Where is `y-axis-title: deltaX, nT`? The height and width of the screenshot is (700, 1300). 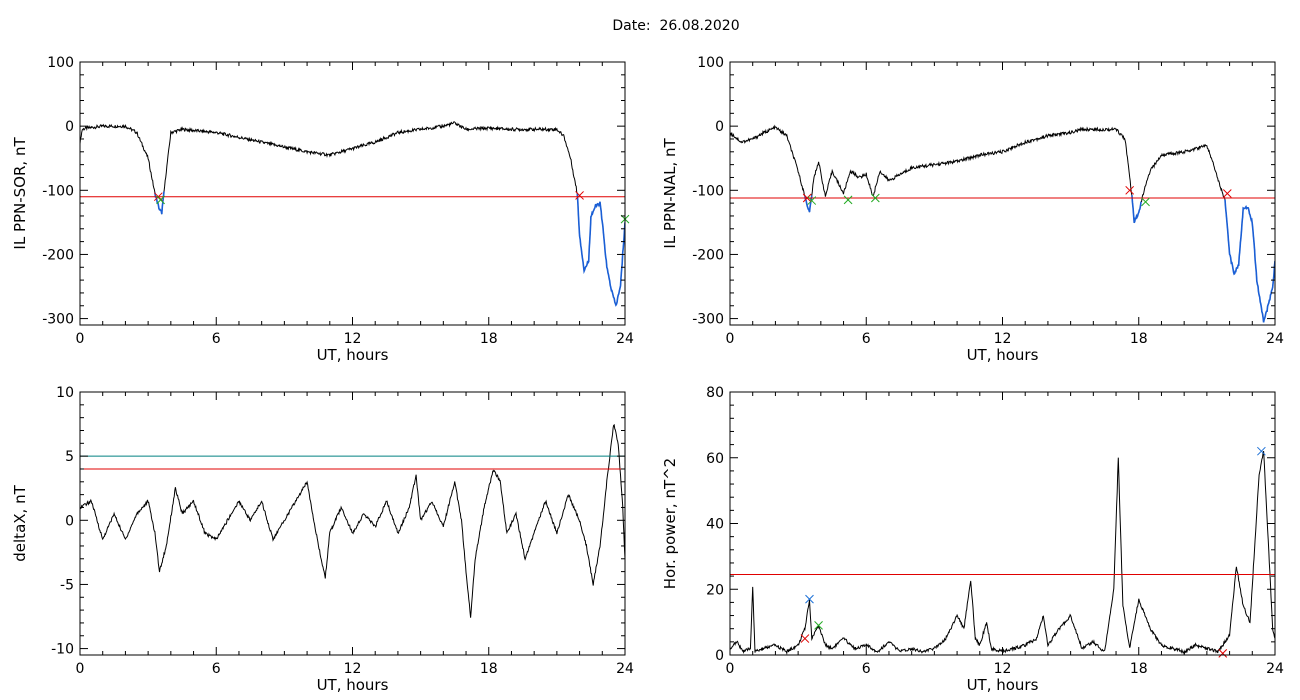
y-axis-title: deltaX, nT is located at coordinates (20, 522).